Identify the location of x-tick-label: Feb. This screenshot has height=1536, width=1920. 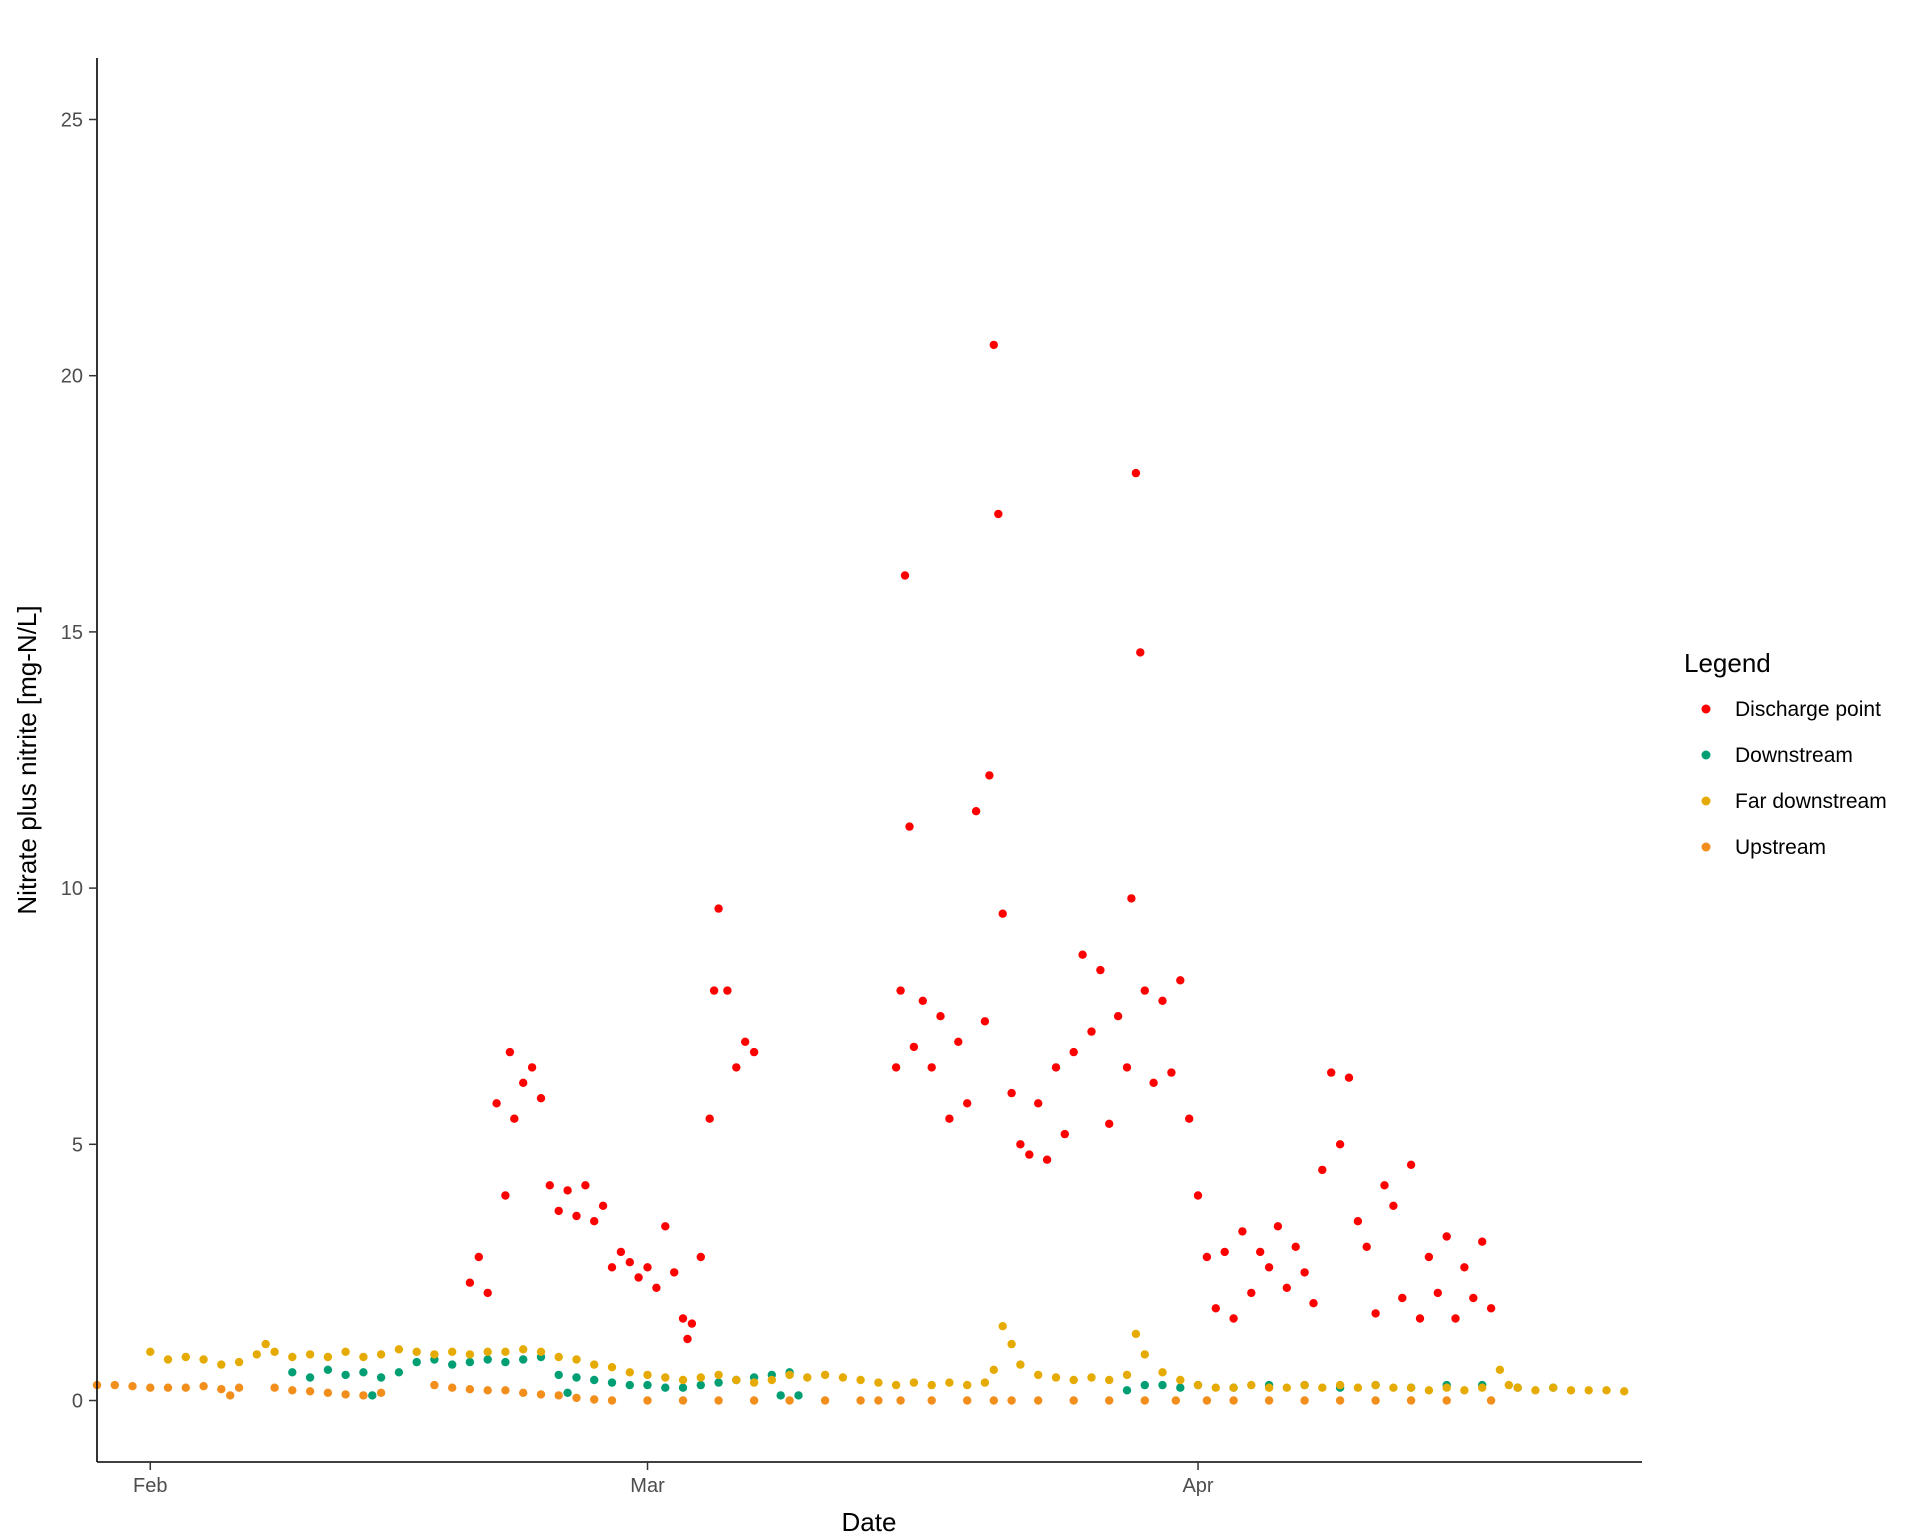
(150, 1486).